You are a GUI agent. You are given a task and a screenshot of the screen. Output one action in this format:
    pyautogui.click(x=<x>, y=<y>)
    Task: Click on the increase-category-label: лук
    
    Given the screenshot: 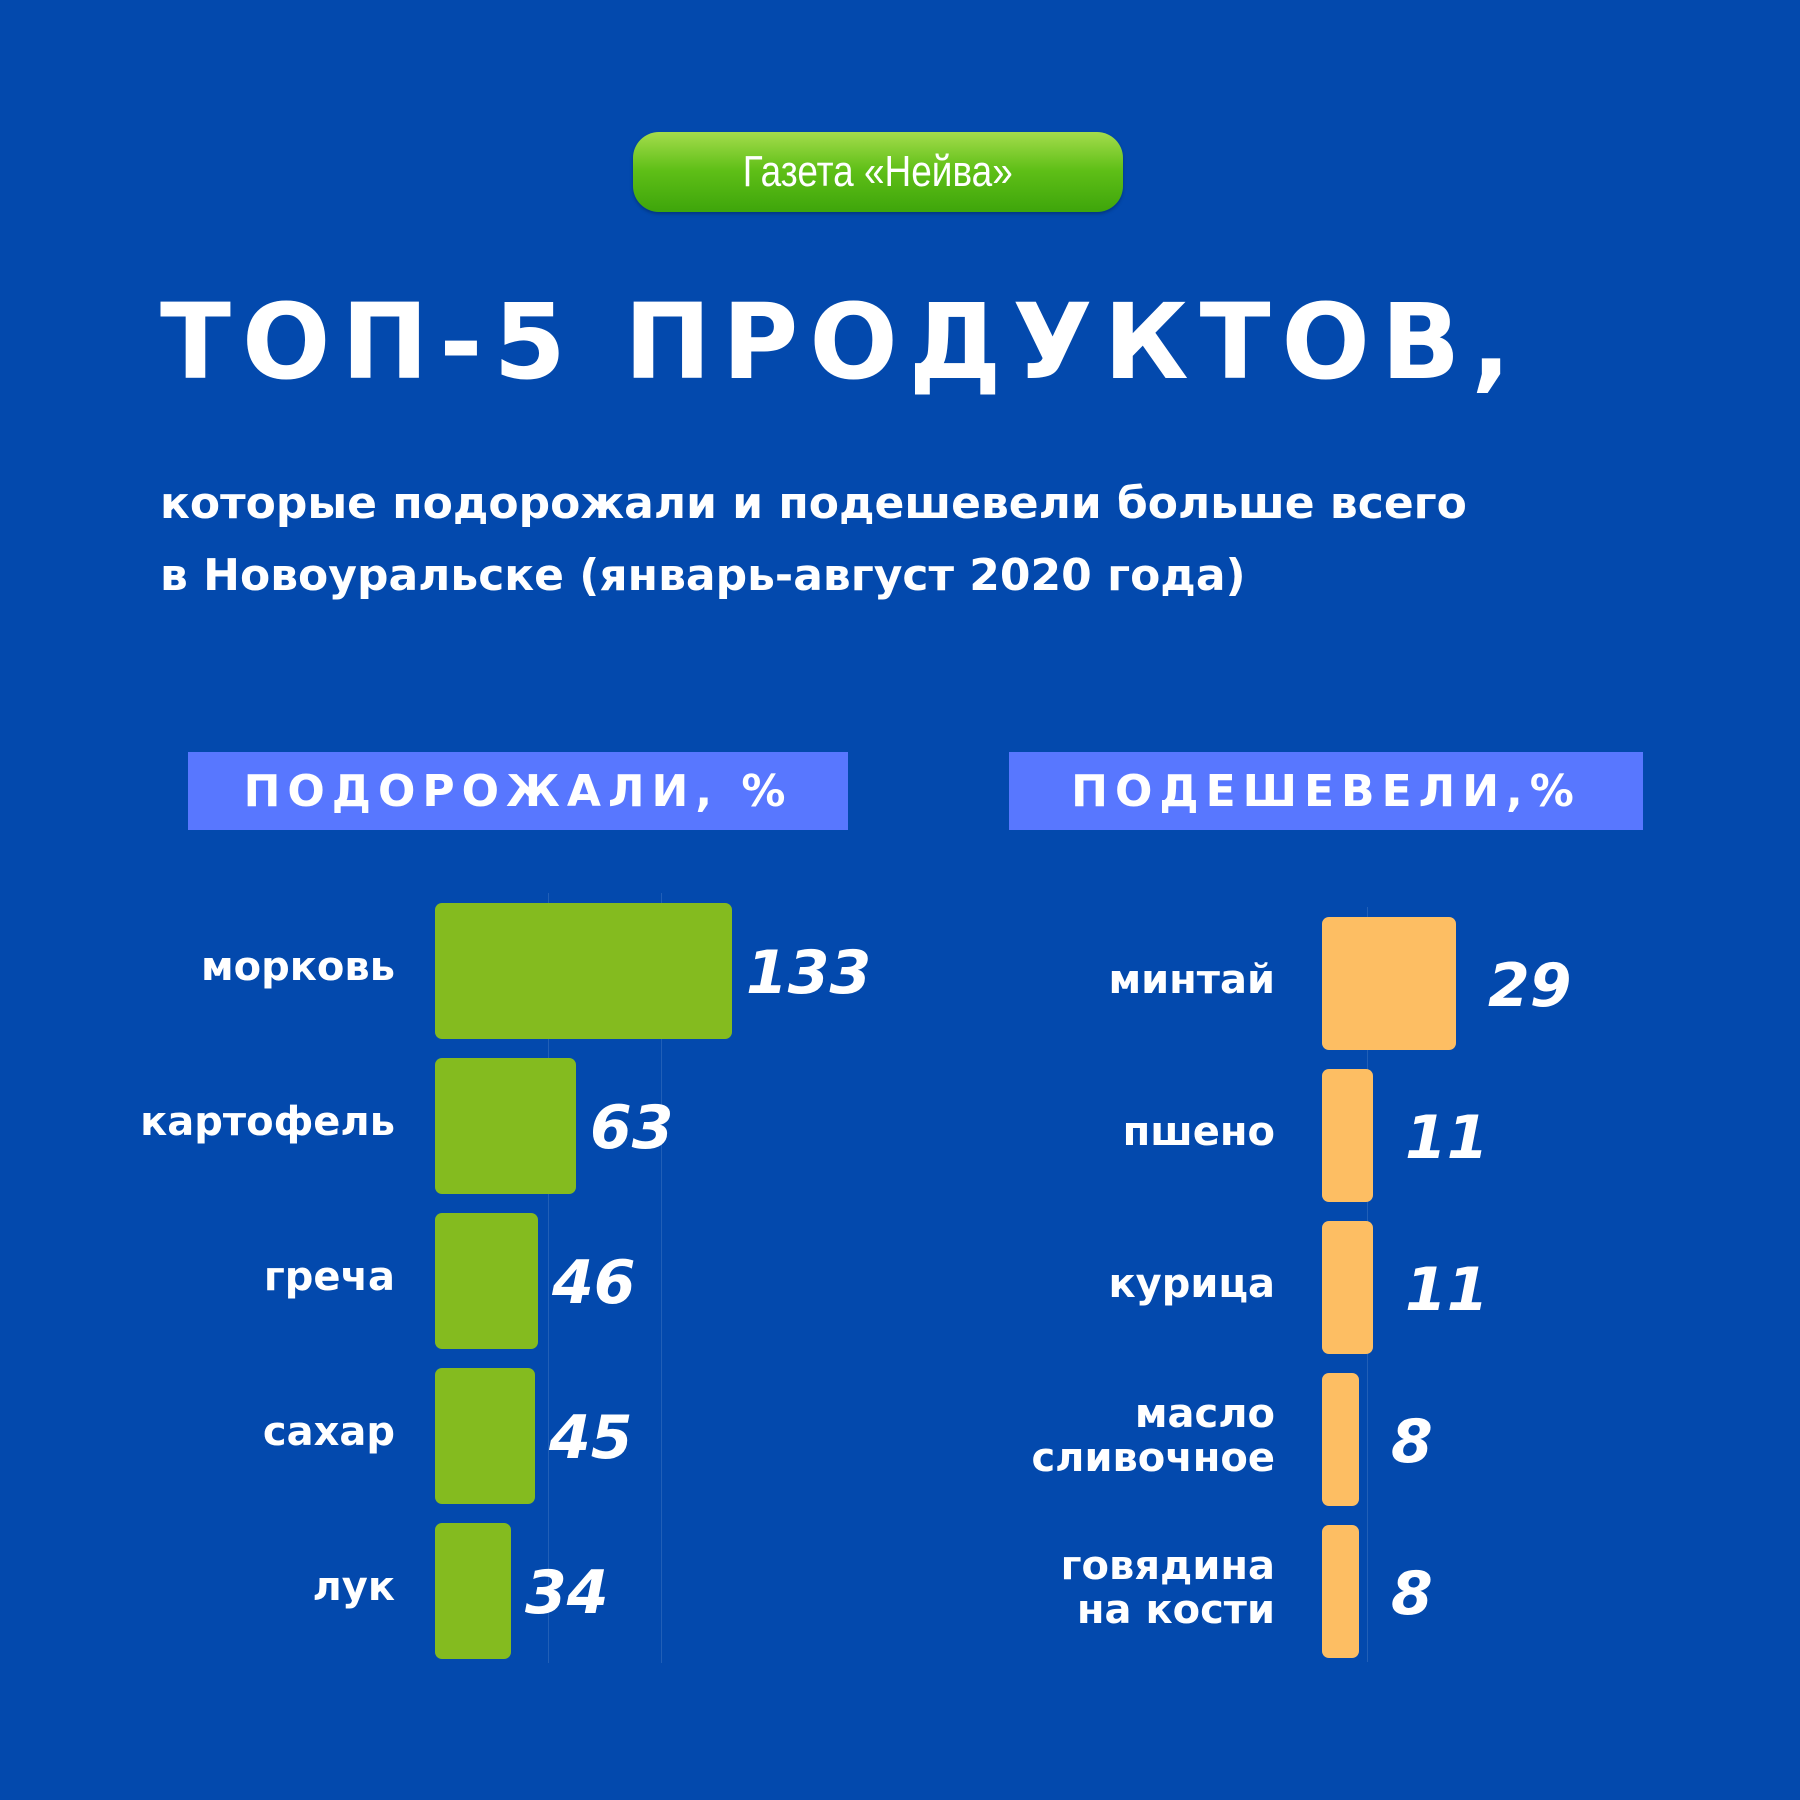 What is the action you would take?
    pyautogui.click(x=353, y=1587)
    